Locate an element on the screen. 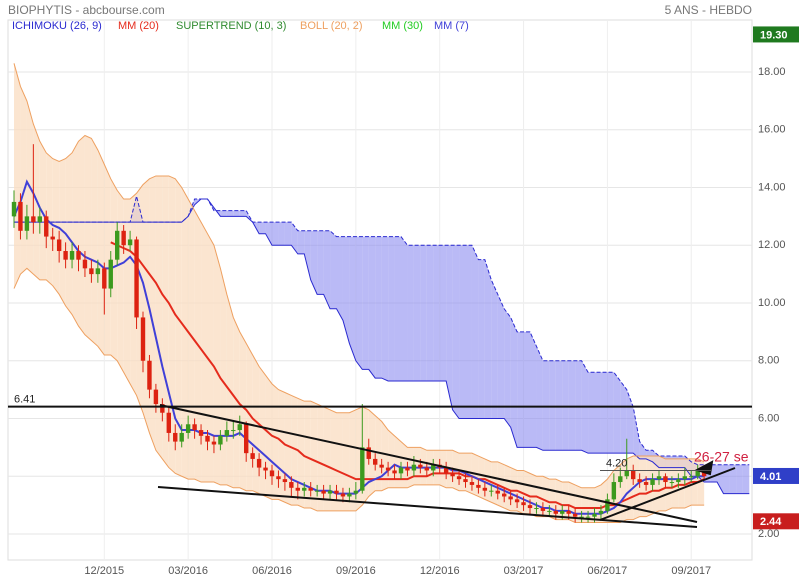 The image size is (800, 580). y-tick-label: 2.00 is located at coordinates (768, 534).